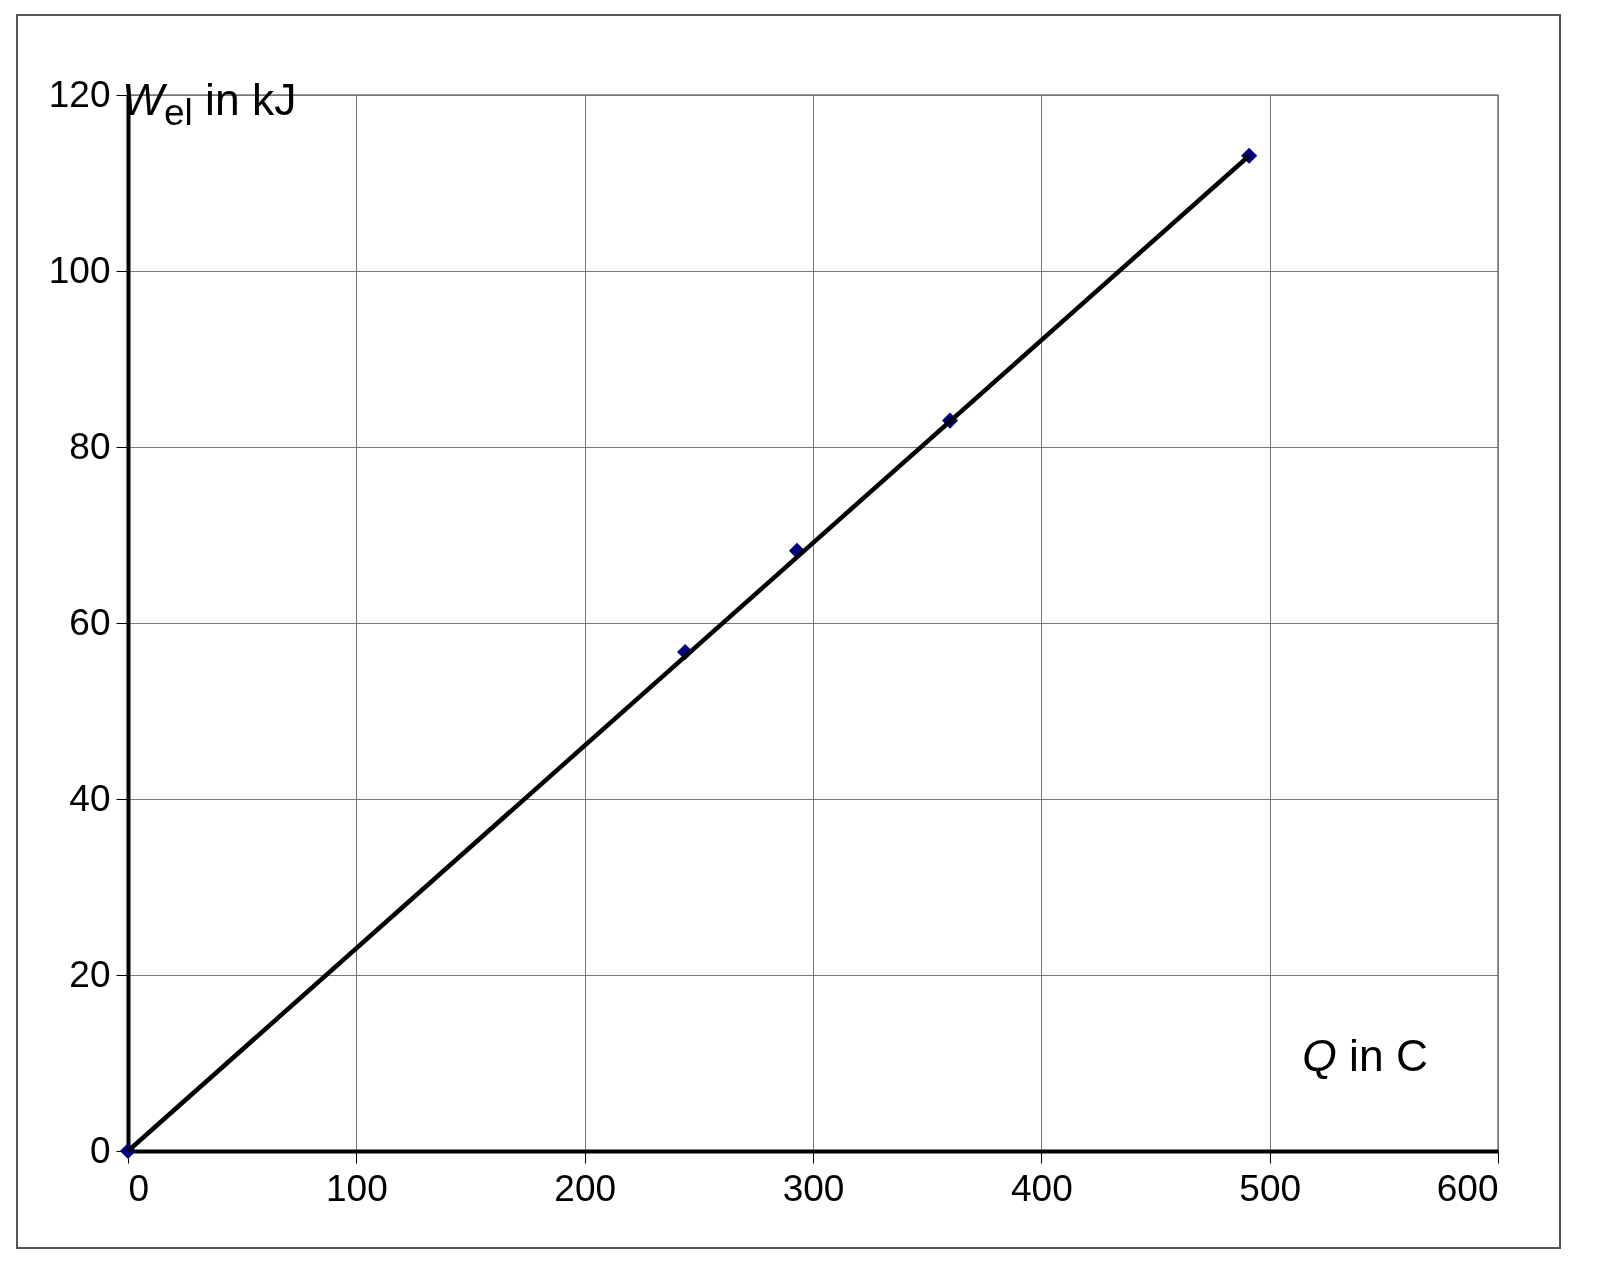  What do you see at coordinates (139, 1188) in the screenshot?
I see `x-tick-label: 0` at bounding box center [139, 1188].